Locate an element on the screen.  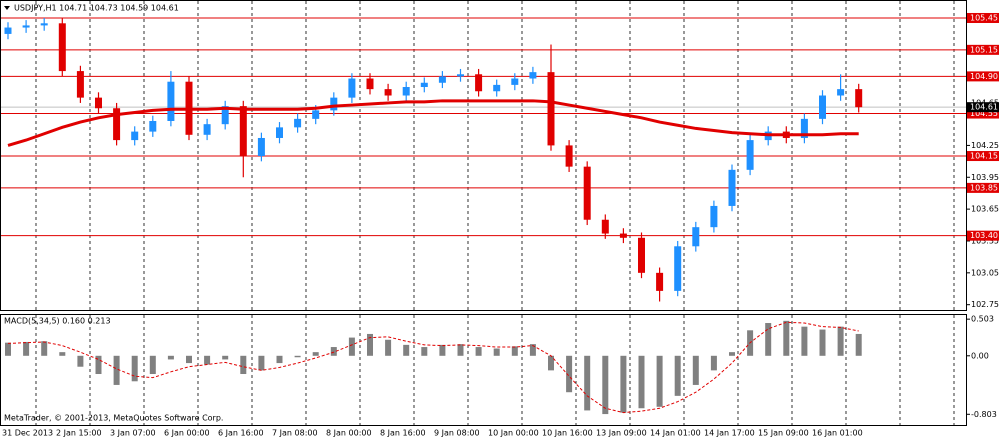
level-label: 104.15 is located at coordinates (984, 156).